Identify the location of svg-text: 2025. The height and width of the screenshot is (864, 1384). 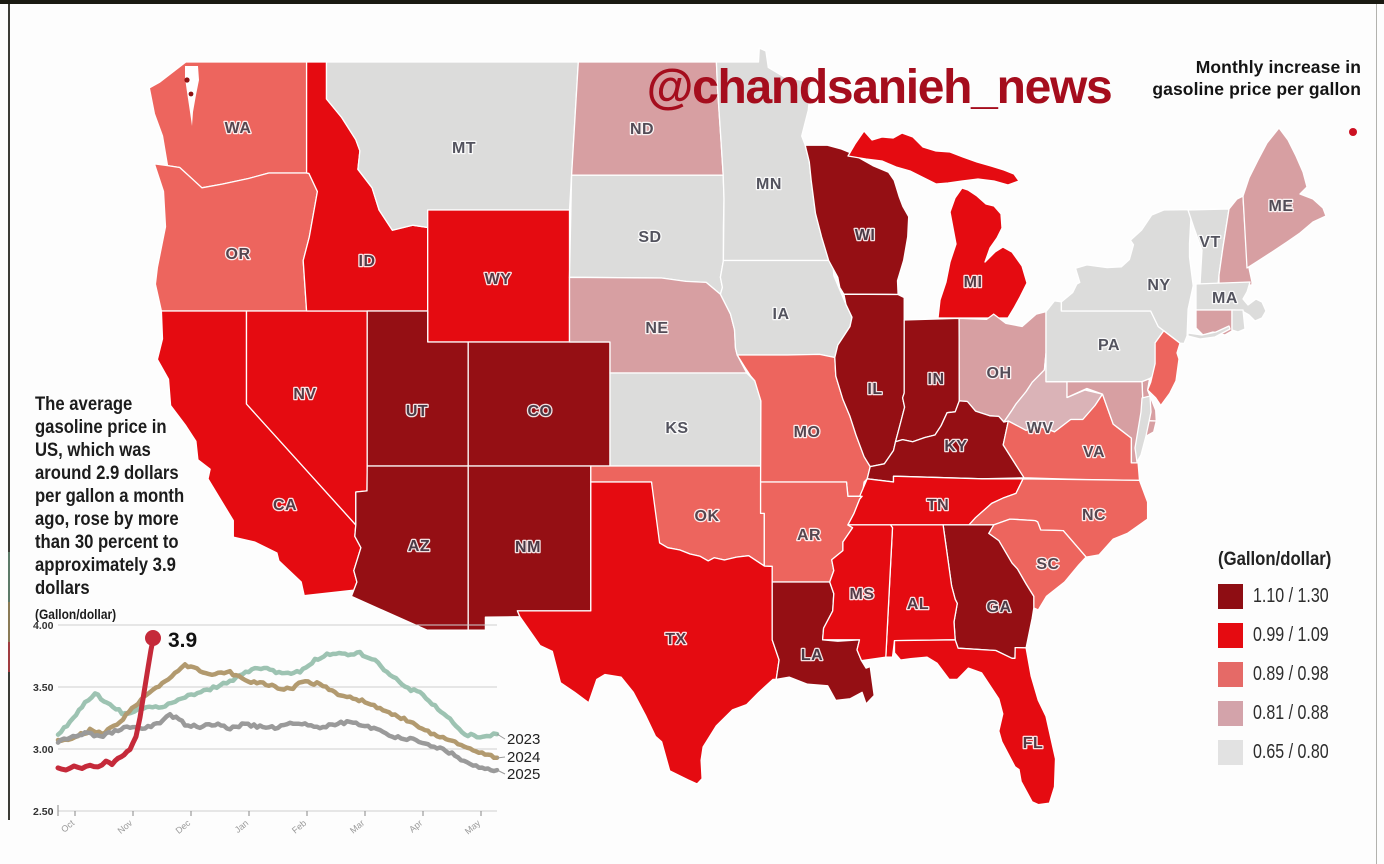
(523, 774).